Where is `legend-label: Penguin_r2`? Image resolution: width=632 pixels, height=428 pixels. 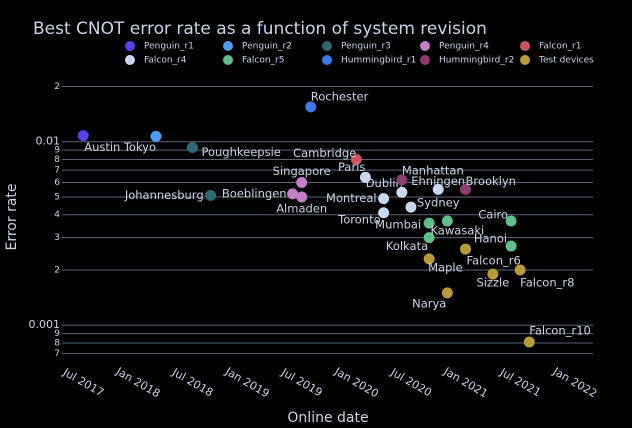 legend-label: Penguin_r2 is located at coordinates (267, 47).